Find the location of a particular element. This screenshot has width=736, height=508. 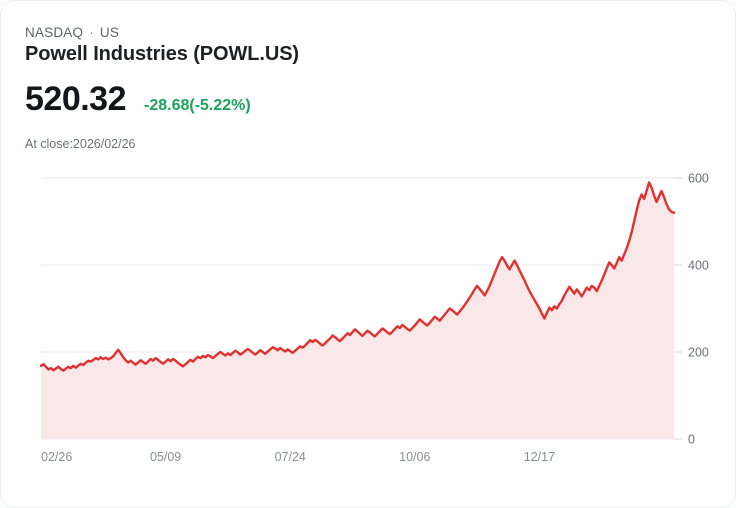

price-change: -28.68(-5.22%) is located at coordinates (197, 105).